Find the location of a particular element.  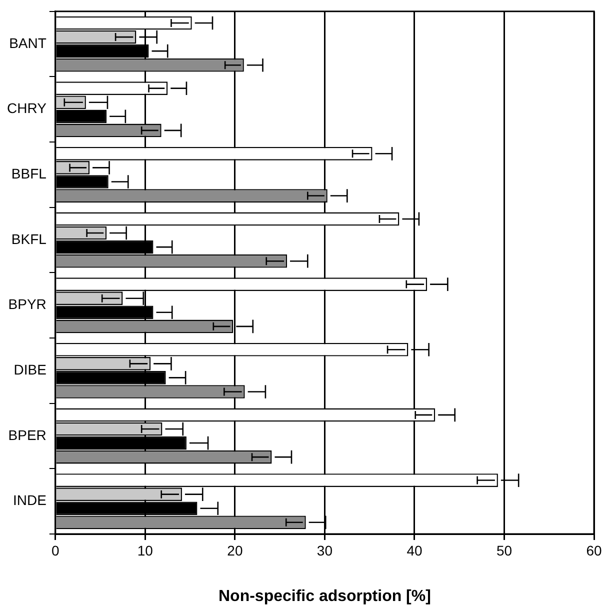

y-tick-label: BKFL is located at coordinates (29, 238).